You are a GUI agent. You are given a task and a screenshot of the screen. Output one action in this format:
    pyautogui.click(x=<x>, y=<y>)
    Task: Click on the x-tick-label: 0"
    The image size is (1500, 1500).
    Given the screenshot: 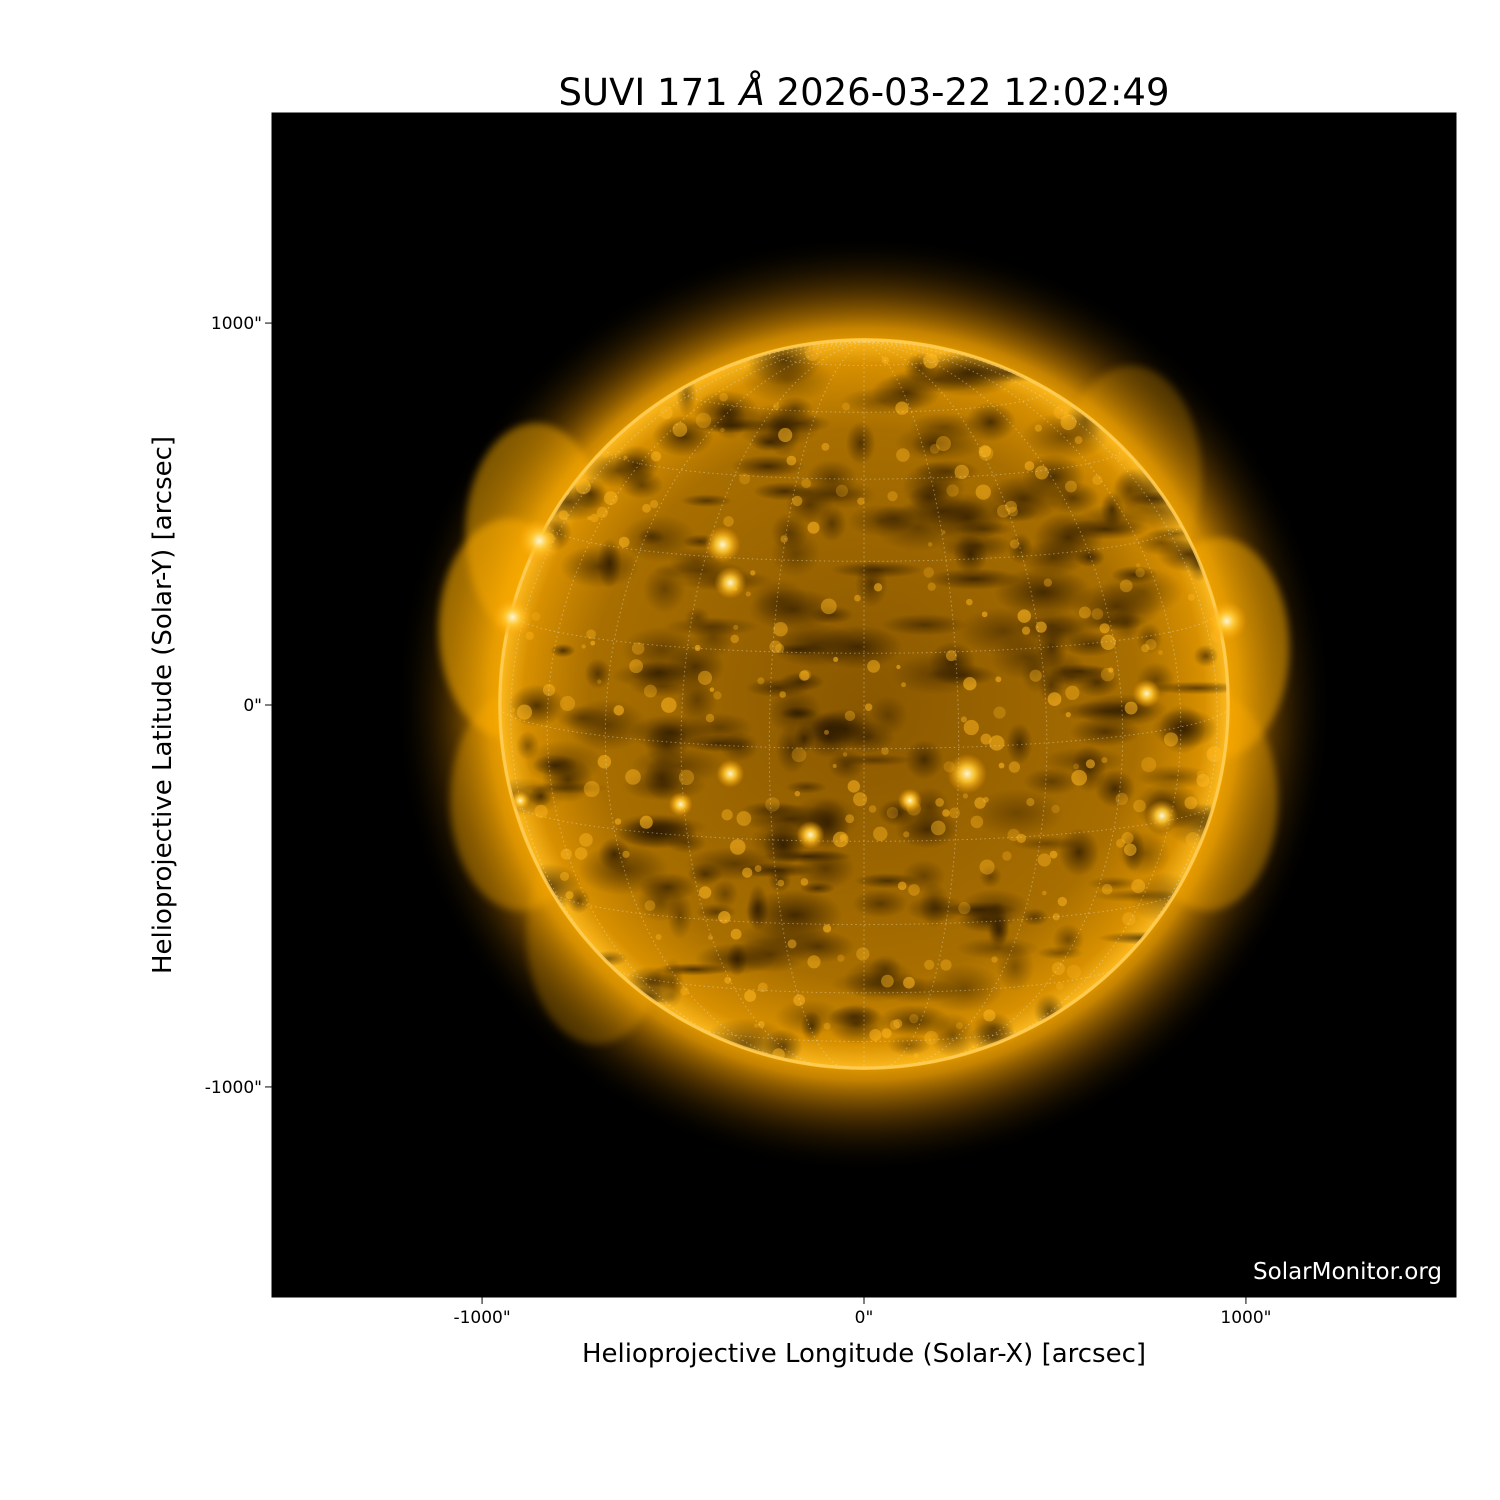 What is the action you would take?
    pyautogui.click(x=864, y=1318)
    